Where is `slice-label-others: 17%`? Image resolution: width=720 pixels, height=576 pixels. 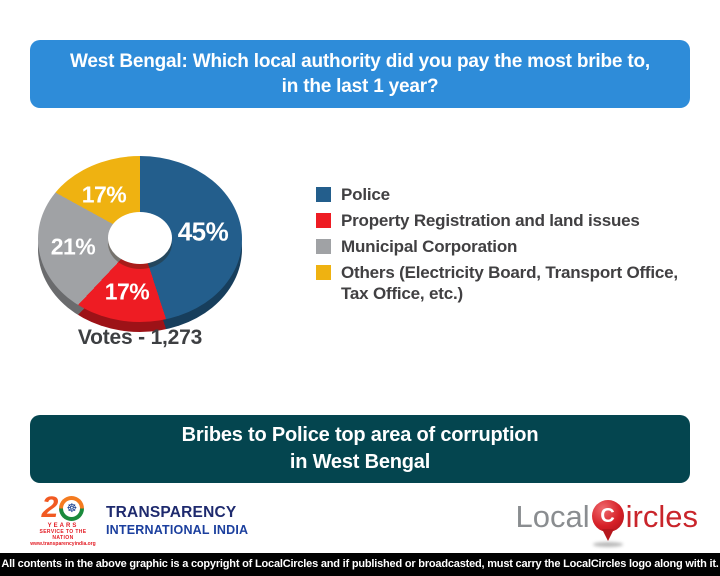 slice-label-others: 17% is located at coordinates (104, 194).